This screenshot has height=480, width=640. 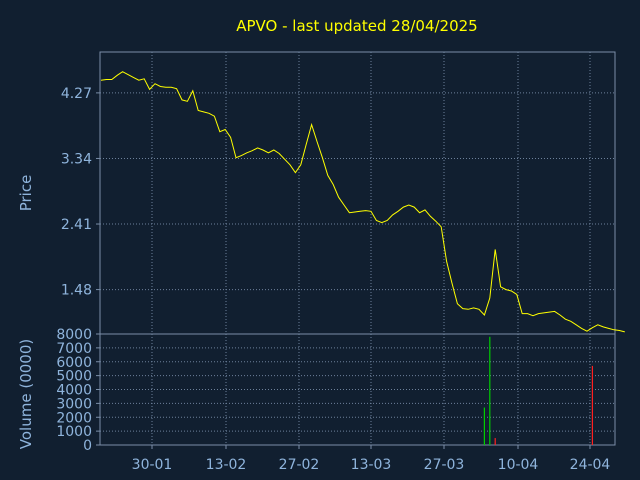 What do you see at coordinates (371, 465) in the screenshot?
I see `x-tick-label: 13-03` at bounding box center [371, 465].